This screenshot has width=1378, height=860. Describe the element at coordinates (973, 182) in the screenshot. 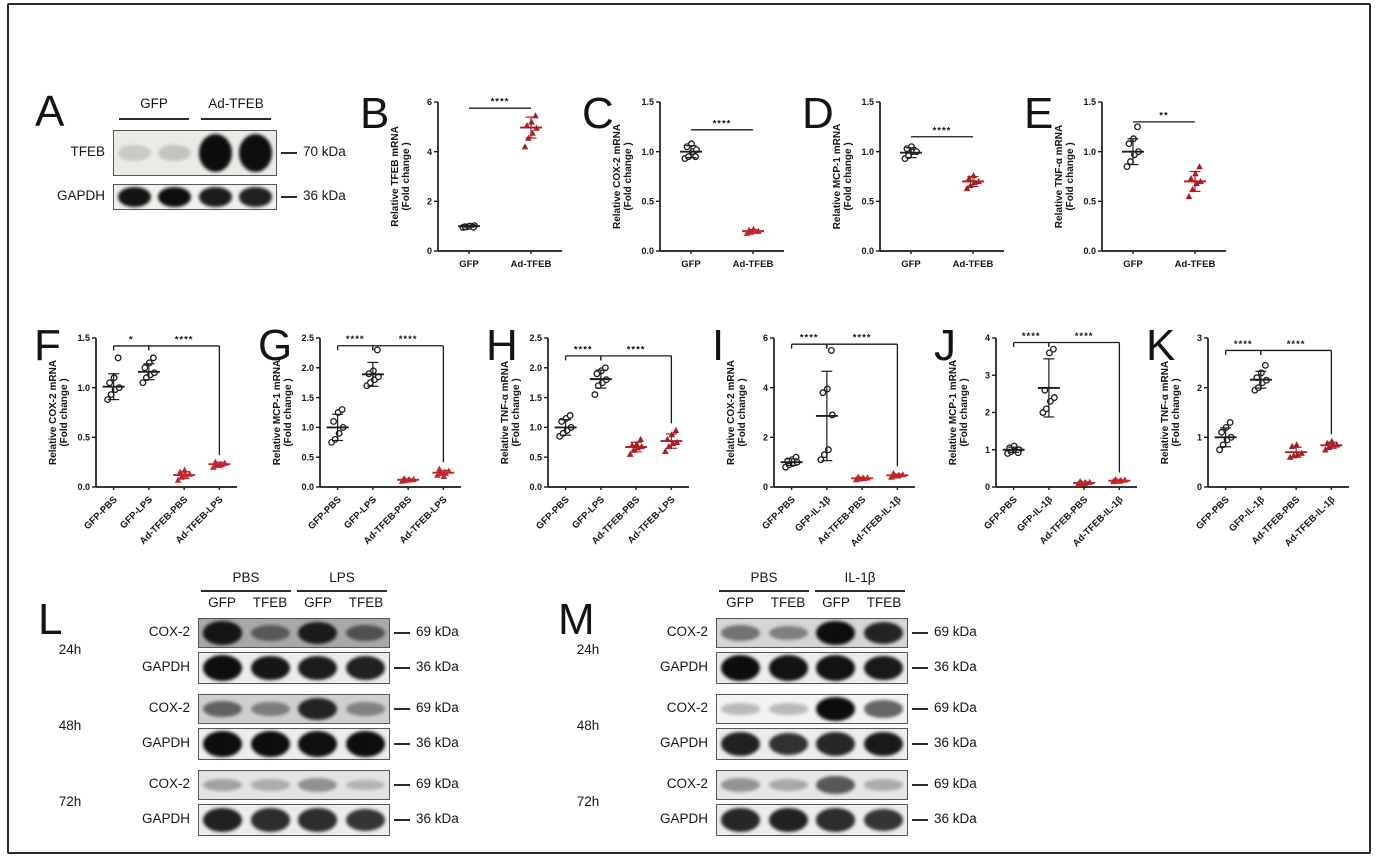

I see `data-points-Ad-TFEB` at that location.